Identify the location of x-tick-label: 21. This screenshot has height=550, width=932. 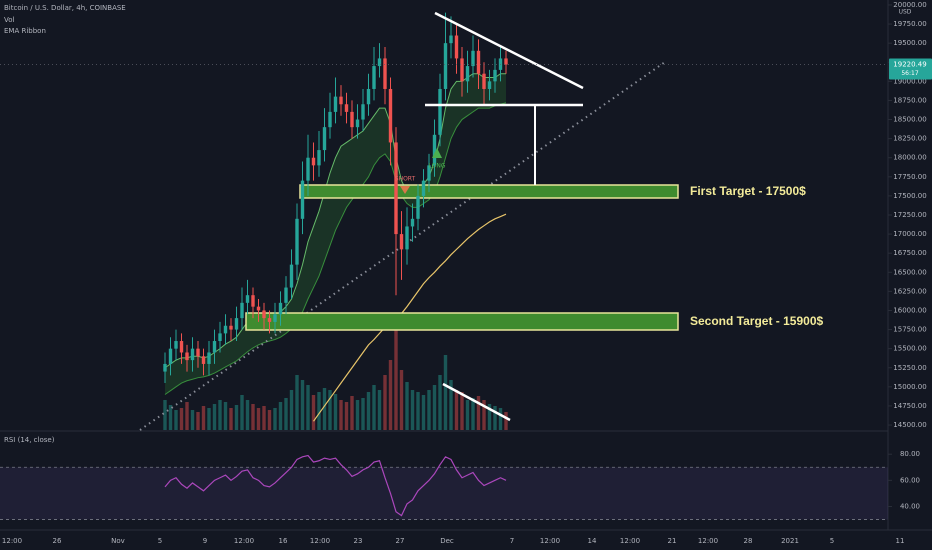
(672, 541).